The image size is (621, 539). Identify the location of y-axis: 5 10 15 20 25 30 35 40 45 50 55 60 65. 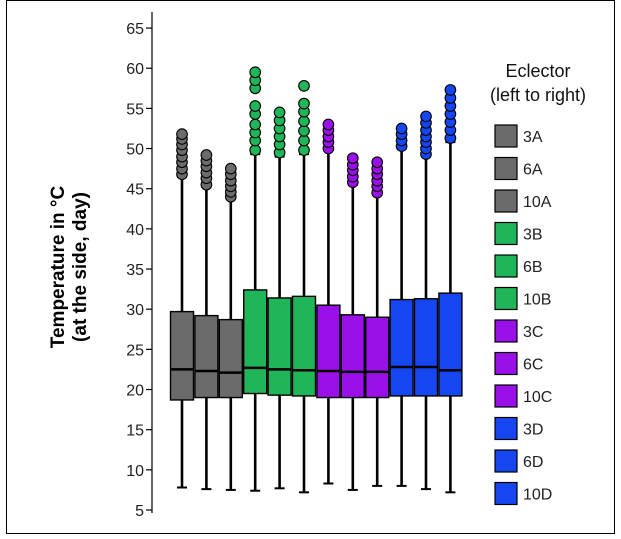
(139, 266).